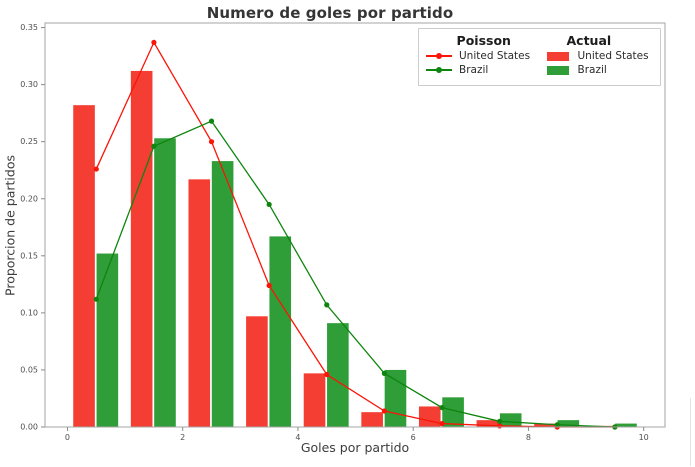 Image resolution: width=695 pixels, height=467 pixels. What do you see at coordinates (182, 437) in the screenshot?
I see `x-tick-label: 2` at bounding box center [182, 437].